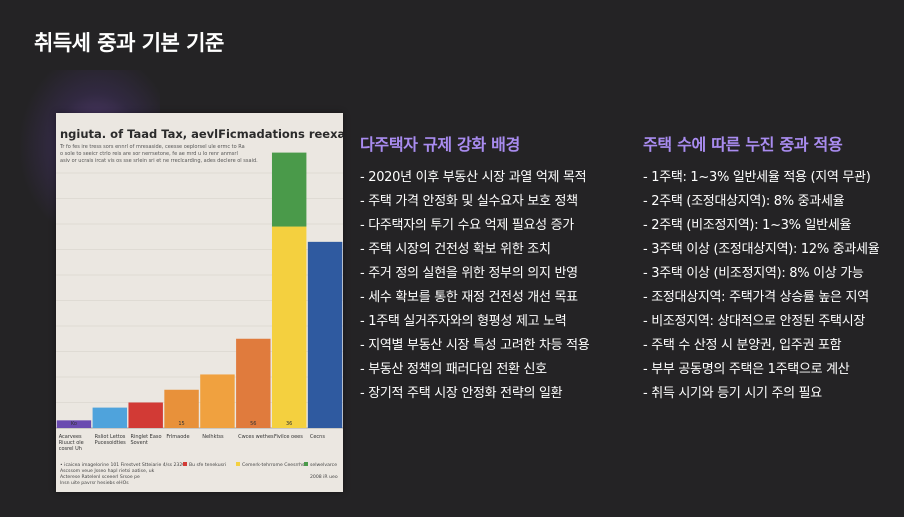 The width and height of the screenshot is (904, 517). I want to click on list-item: - 2주택 (조정대상지역): 8% 중과세율, so click(744, 201).